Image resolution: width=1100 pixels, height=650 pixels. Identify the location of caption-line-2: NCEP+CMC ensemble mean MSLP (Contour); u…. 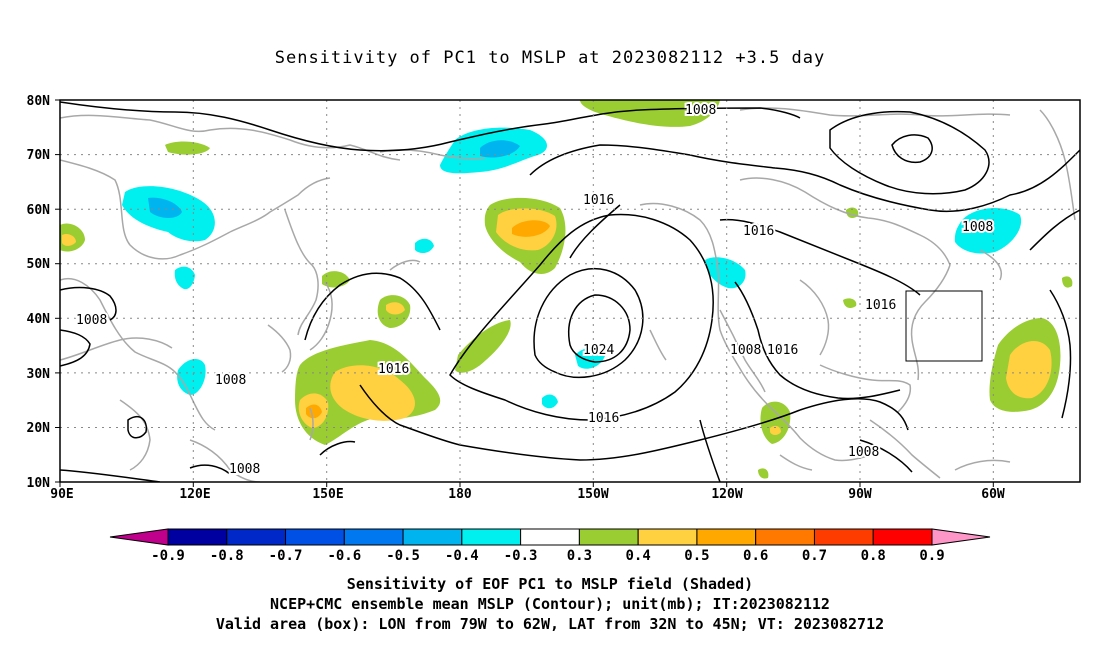
(550, 604).